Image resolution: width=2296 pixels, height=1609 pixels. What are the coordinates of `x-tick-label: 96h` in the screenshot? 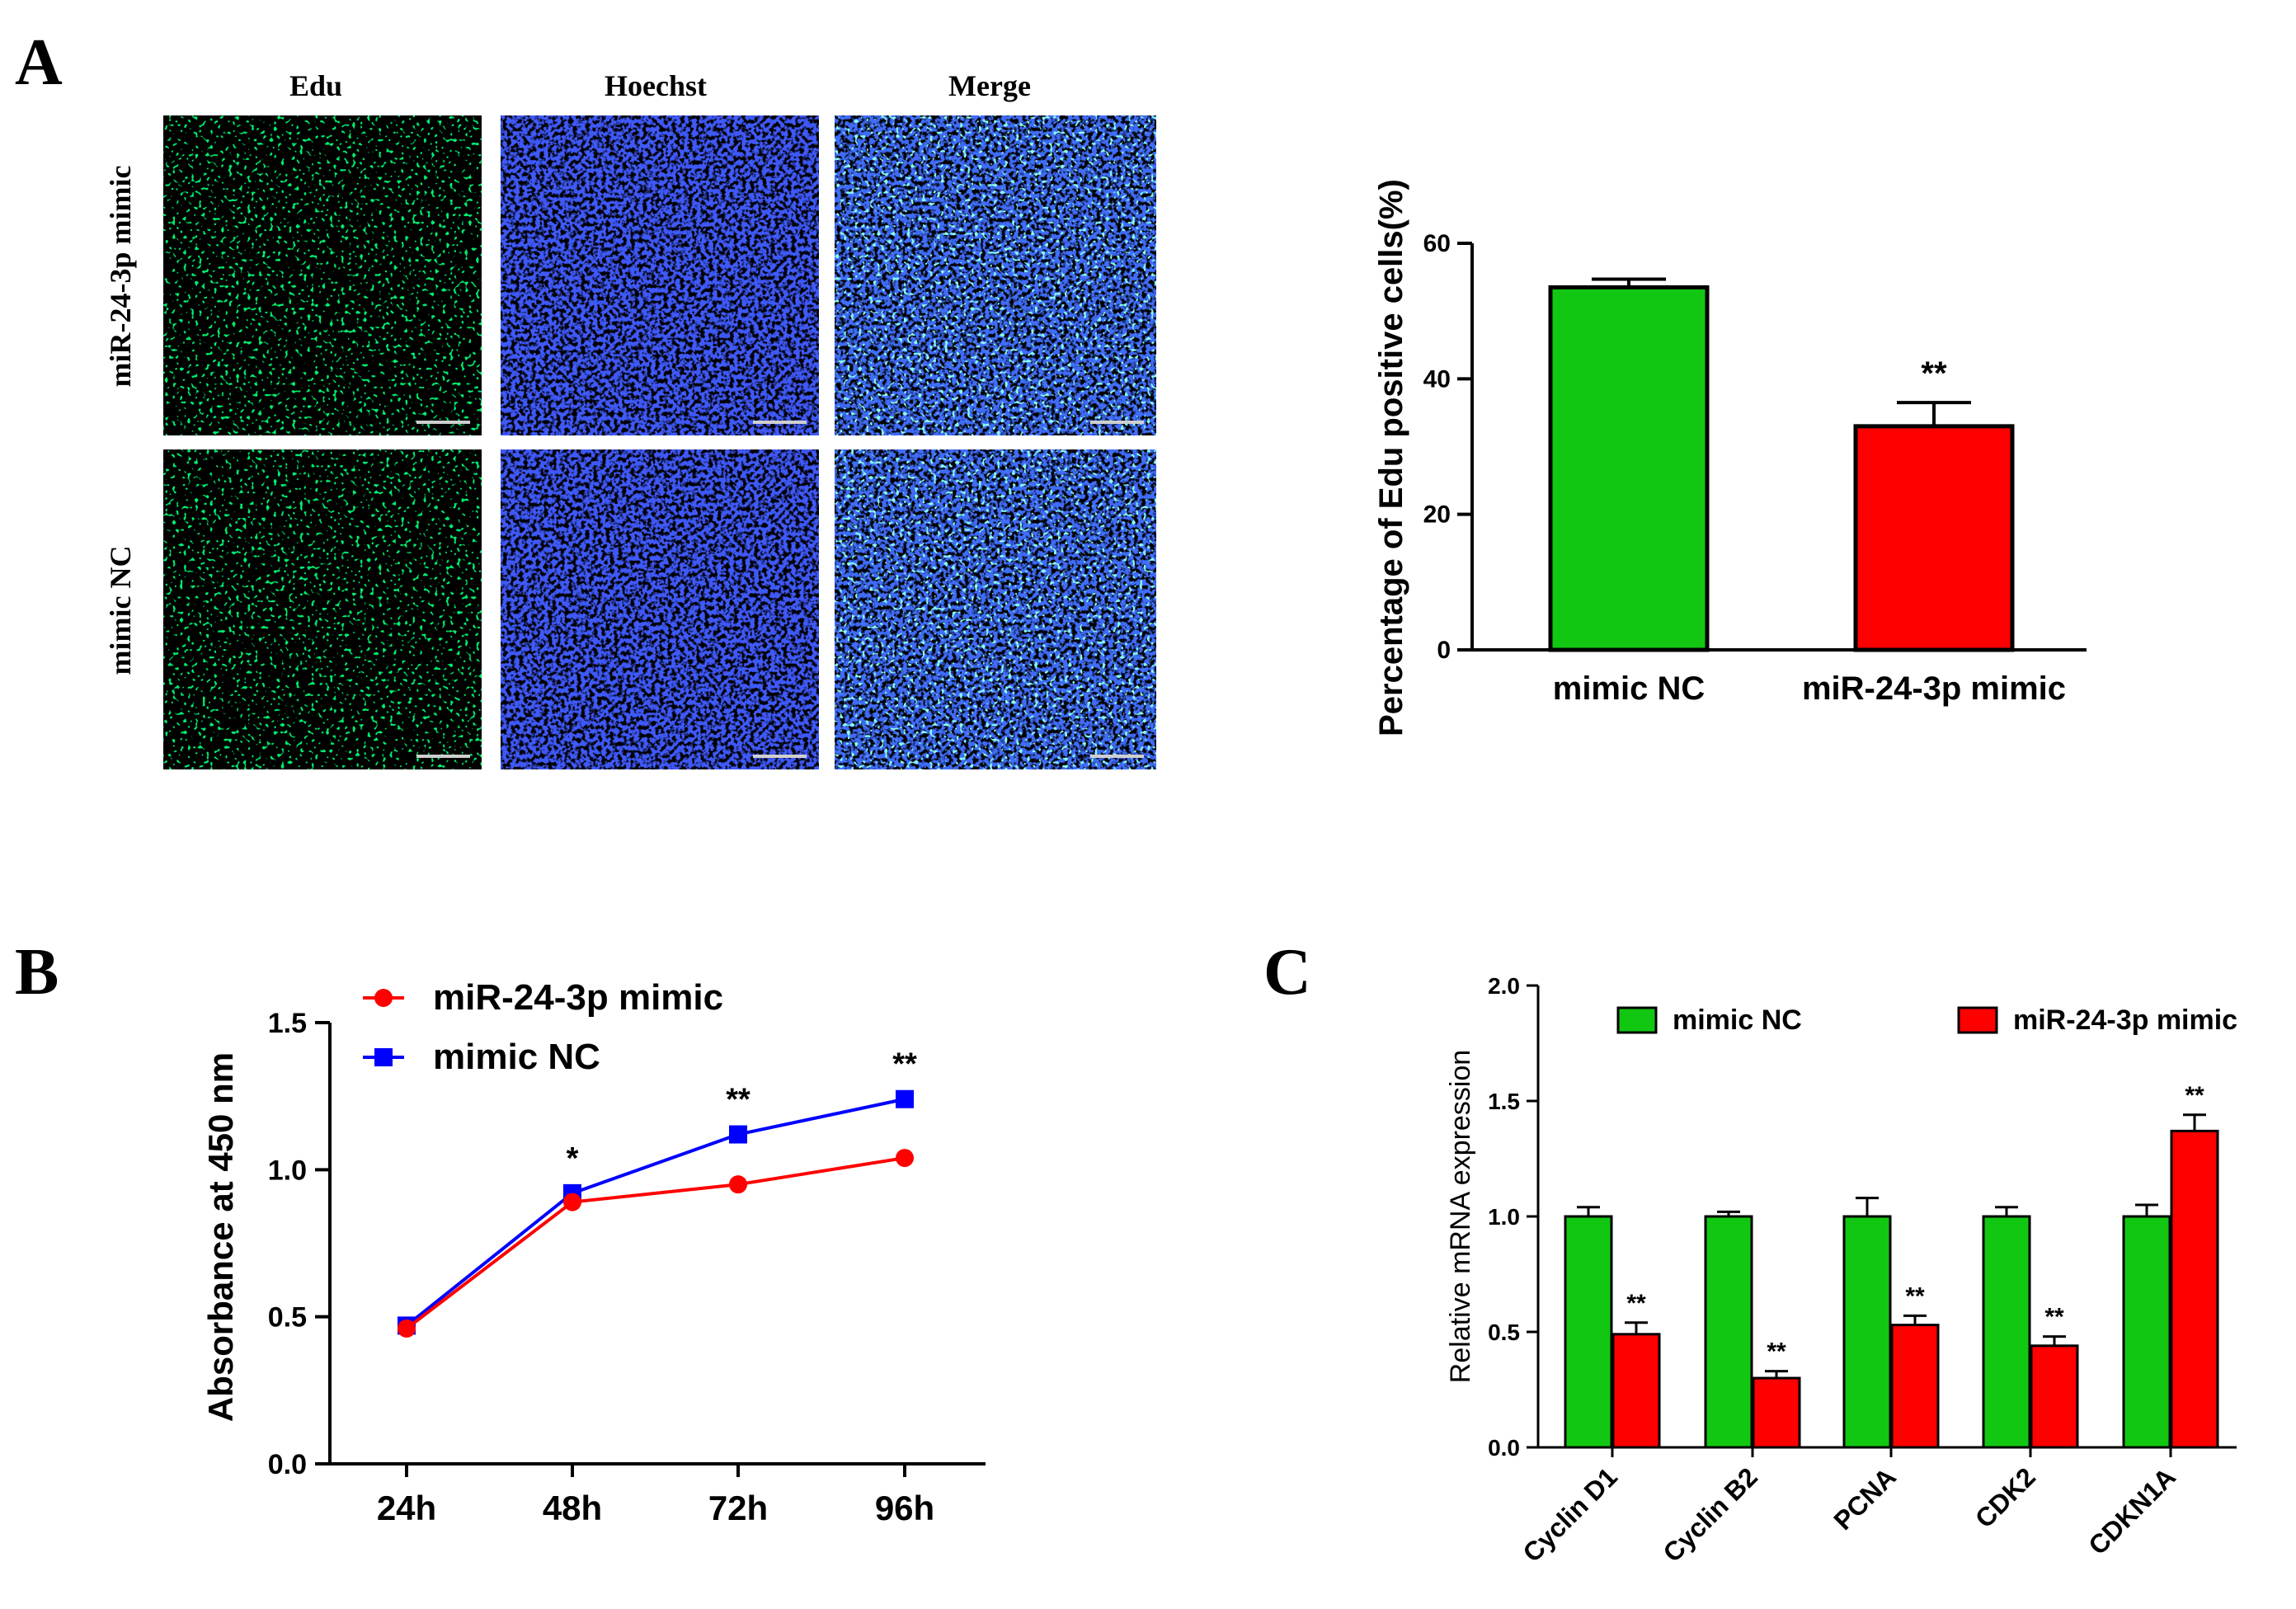 It's located at (904, 1508).